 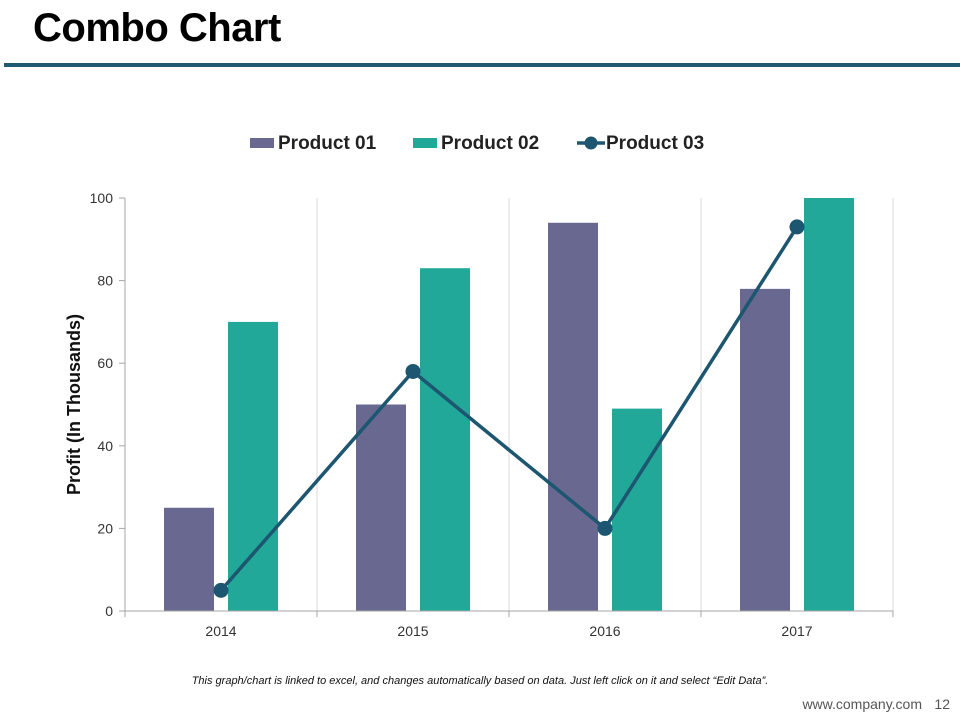 What do you see at coordinates (445, 439) in the screenshot?
I see `bar-product-02-2015` at bounding box center [445, 439].